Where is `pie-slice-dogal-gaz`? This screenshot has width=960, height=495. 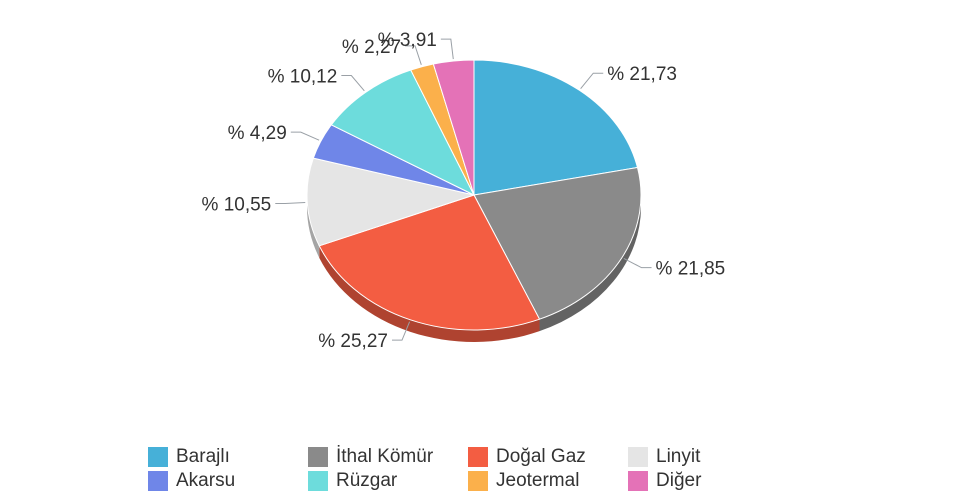 pie-slice-dogal-gaz is located at coordinates (429, 262).